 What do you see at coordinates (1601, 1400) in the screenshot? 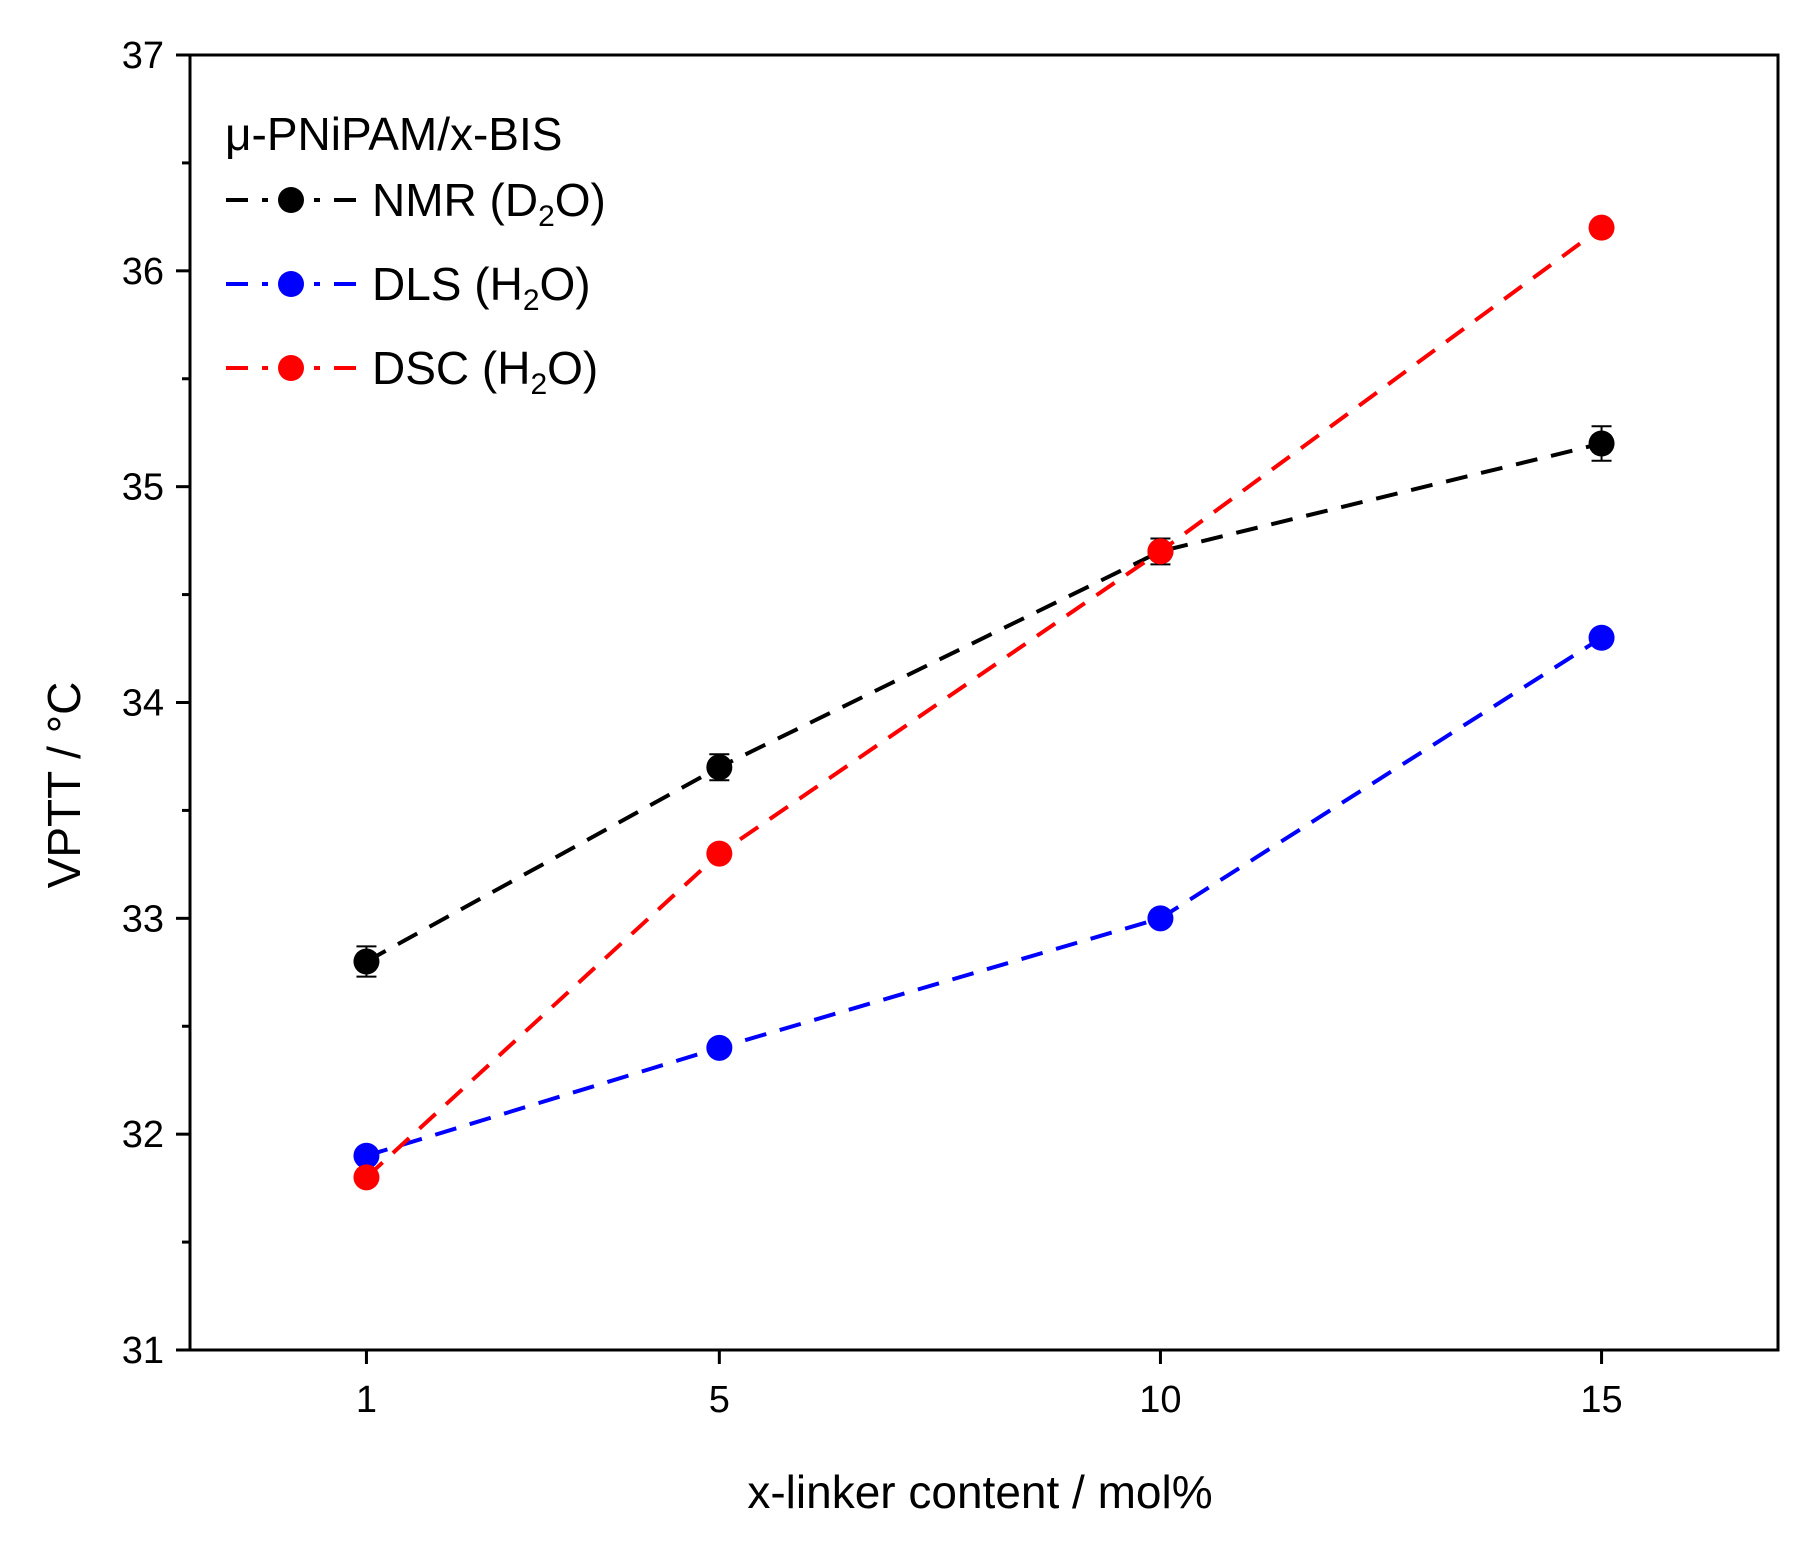
I see `x-tick-label: 15` at bounding box center [1601, 1400].